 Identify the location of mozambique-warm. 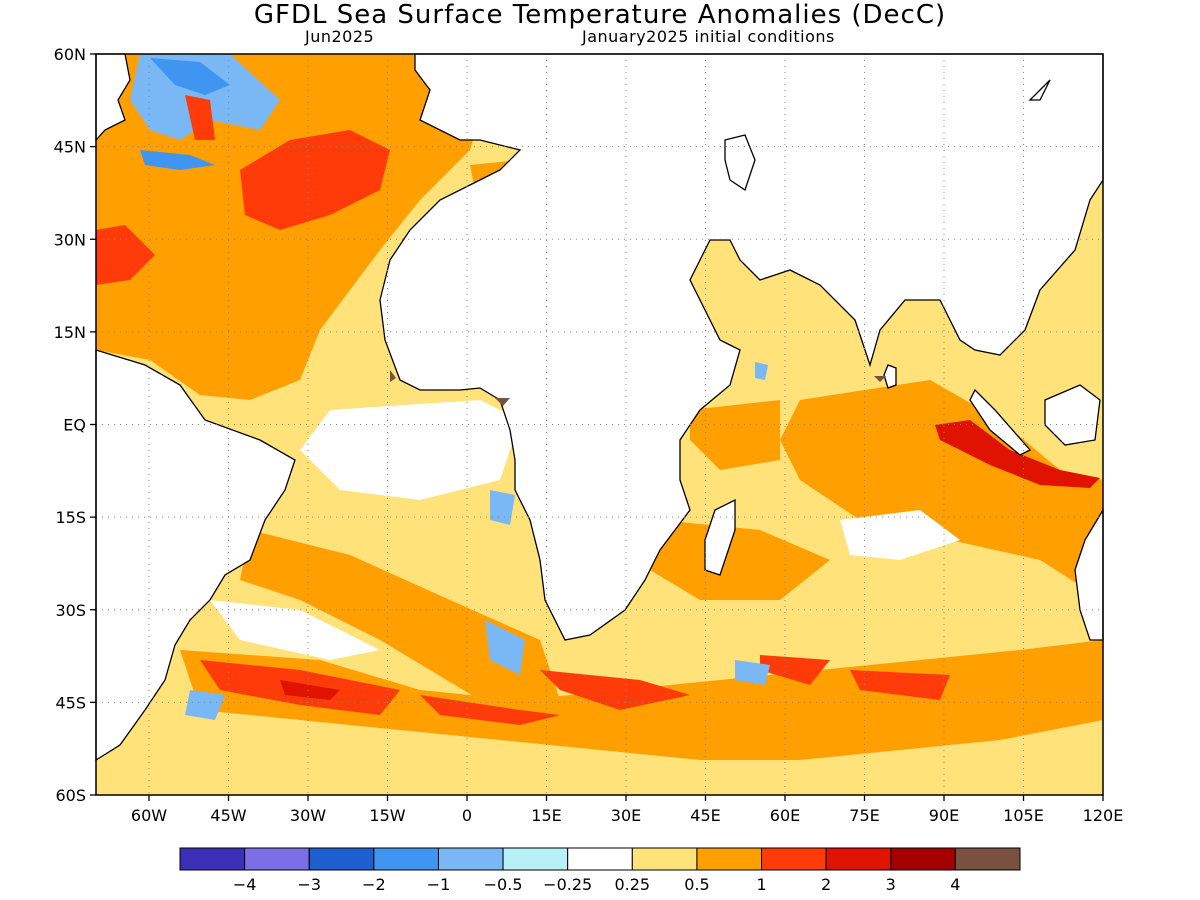
(740, 560).